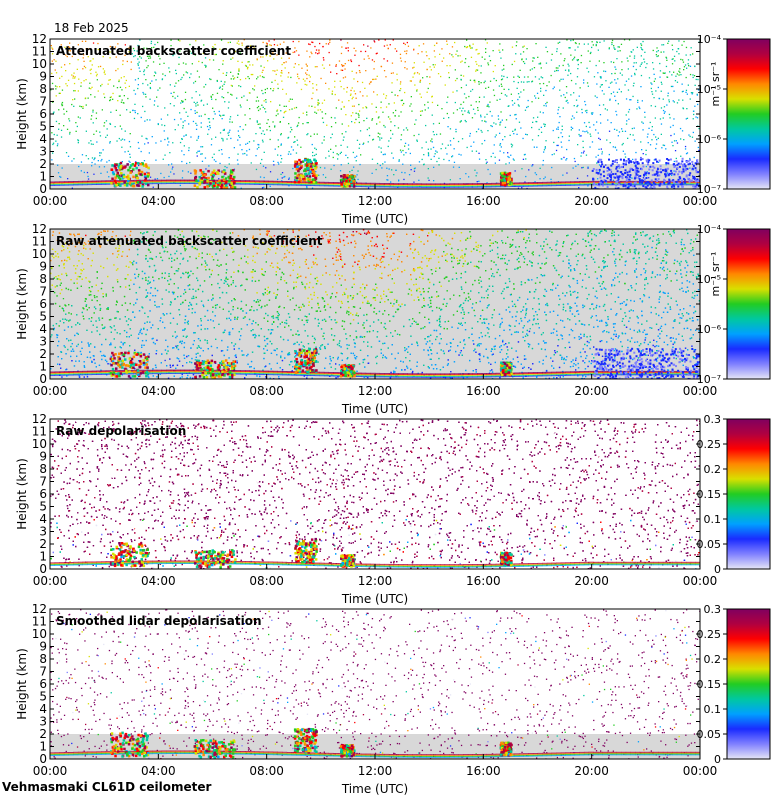 Image resolution: width=780 pixels, height=800 pixels. I want to click on panel-title: Smoothed lidar depolarisation, so click(159, 621).